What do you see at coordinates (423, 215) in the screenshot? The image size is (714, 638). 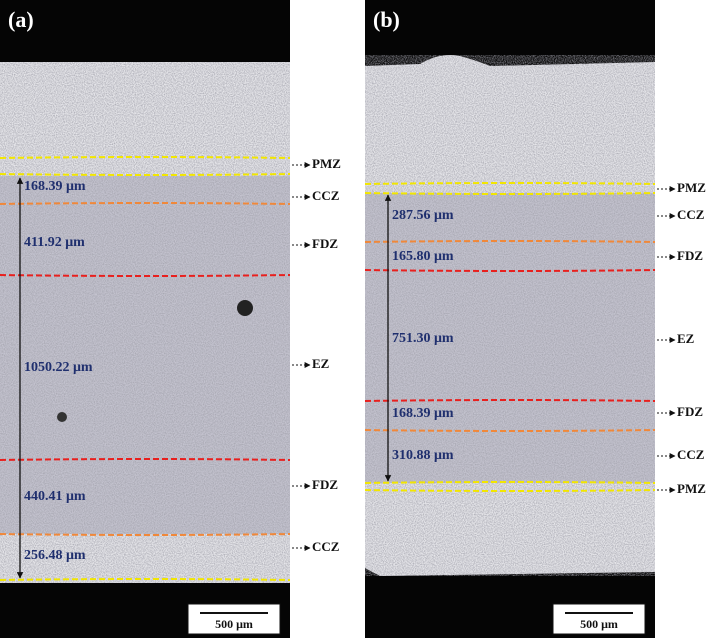 I see `measurement: 287.56 μm` at bounding box center [423, 215].